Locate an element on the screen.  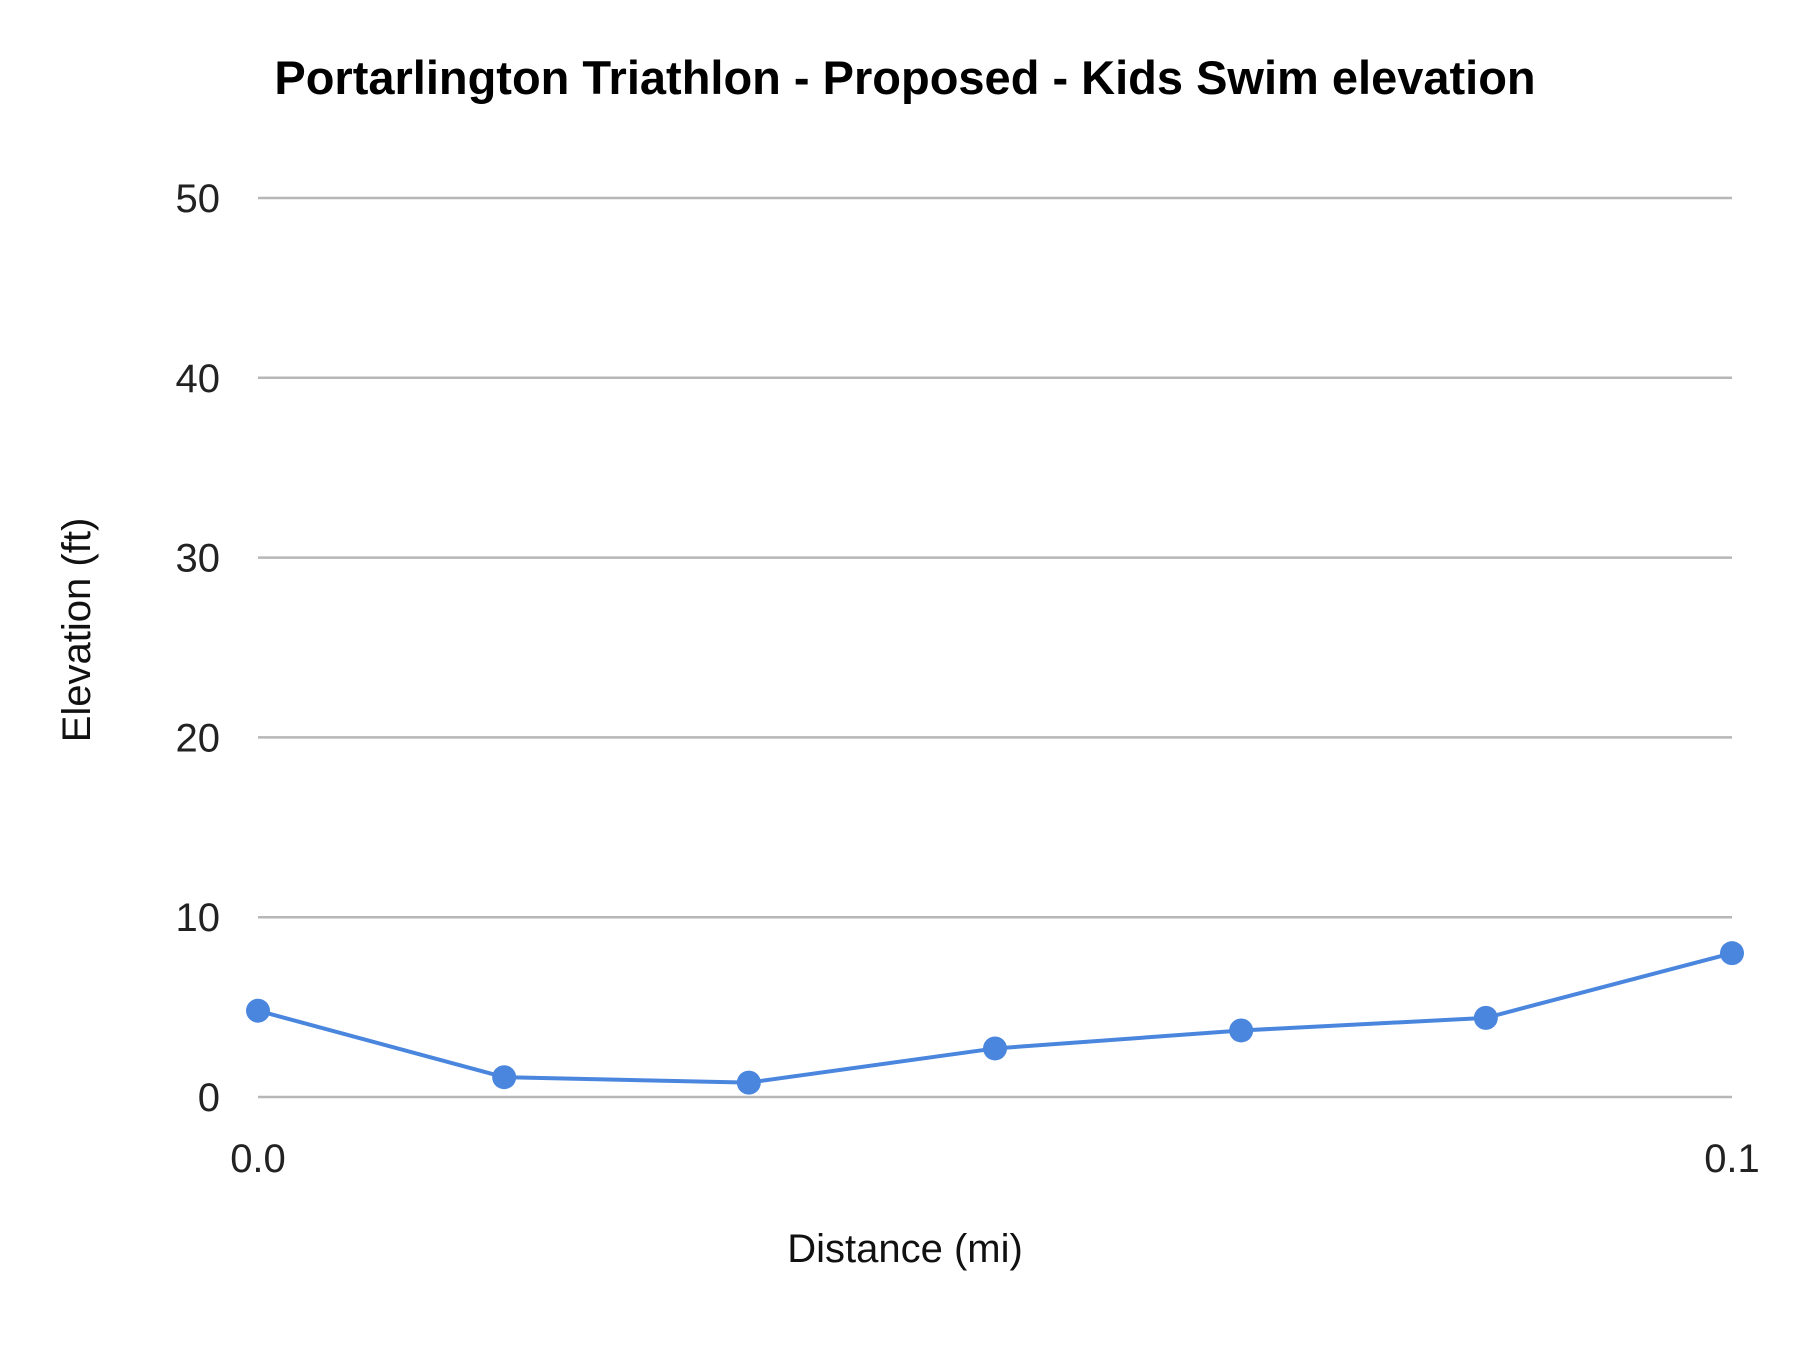
y-tick-label: 50 is located at coordinates (198, 199).